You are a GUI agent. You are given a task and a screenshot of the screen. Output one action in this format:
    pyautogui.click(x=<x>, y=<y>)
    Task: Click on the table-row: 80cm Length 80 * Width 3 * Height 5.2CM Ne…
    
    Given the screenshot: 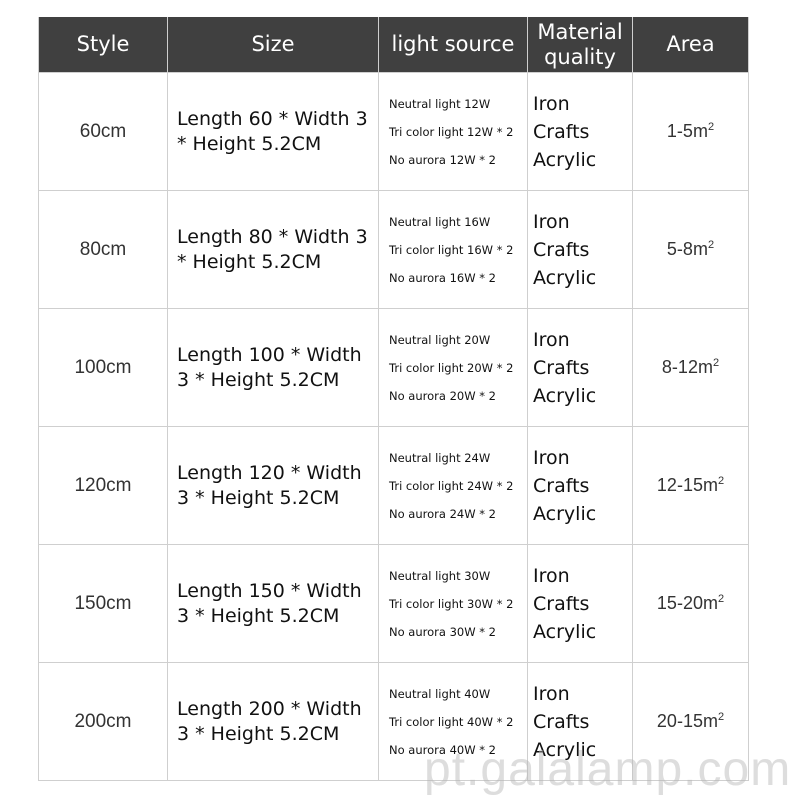 What is the action you would take?
    pyautogui.click(x=393, y=249)
    